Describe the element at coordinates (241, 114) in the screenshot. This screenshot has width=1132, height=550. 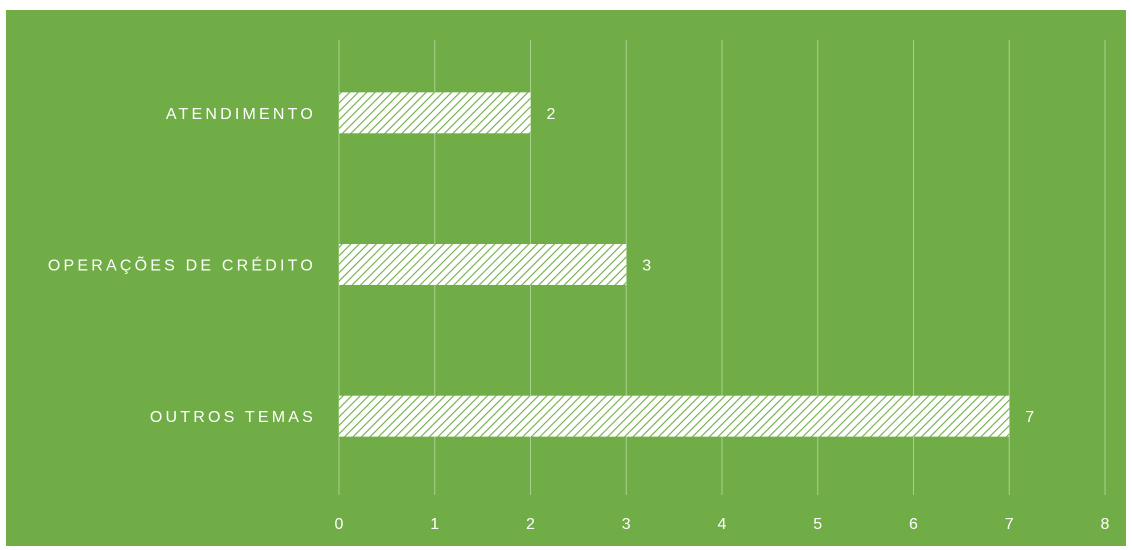
I see `category-label: ATENDIMENTO` at that location.